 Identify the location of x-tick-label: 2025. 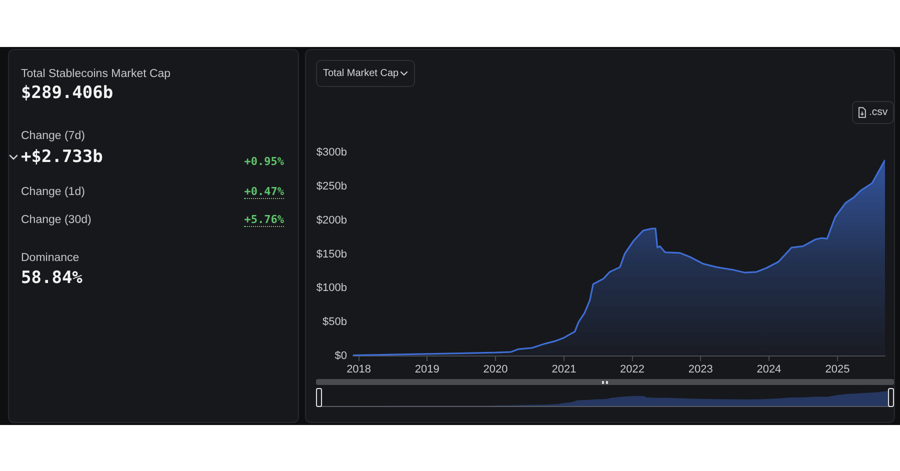
(837, 370).